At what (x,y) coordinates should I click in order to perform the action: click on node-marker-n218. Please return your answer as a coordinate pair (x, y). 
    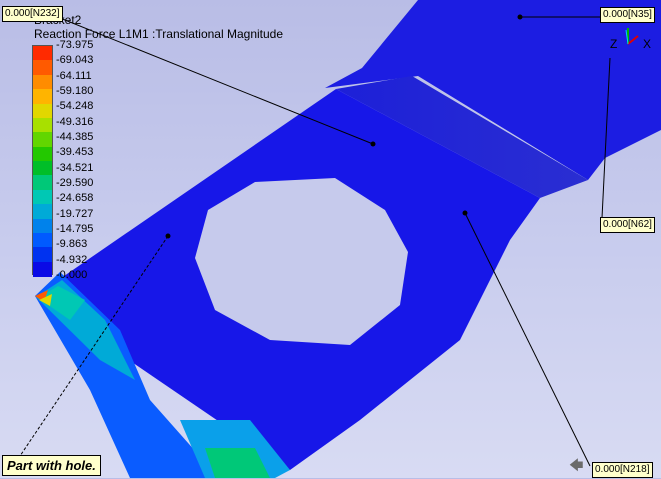
    Looking at the image, I should click on (465, 213).